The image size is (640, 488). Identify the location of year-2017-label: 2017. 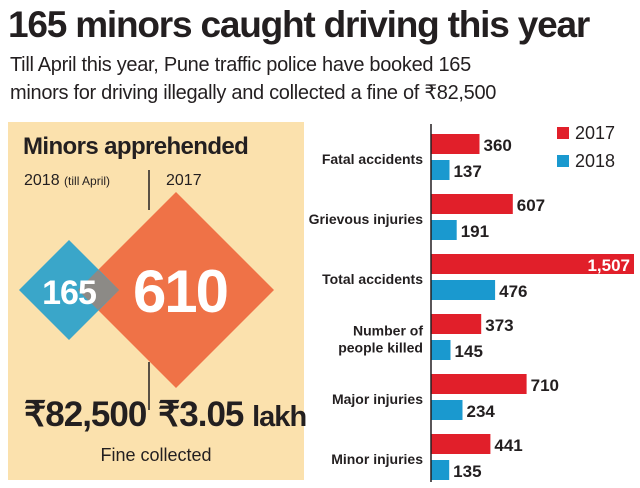
(184, 180).